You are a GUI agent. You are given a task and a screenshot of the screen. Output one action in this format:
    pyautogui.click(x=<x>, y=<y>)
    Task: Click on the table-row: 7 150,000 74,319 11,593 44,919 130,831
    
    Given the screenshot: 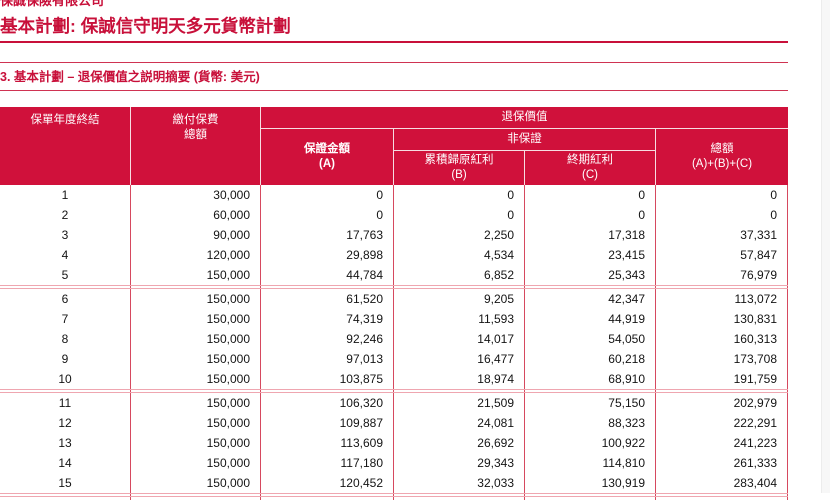 What is the action you would take?
    pyautogui.click(x=394, y=319)
    